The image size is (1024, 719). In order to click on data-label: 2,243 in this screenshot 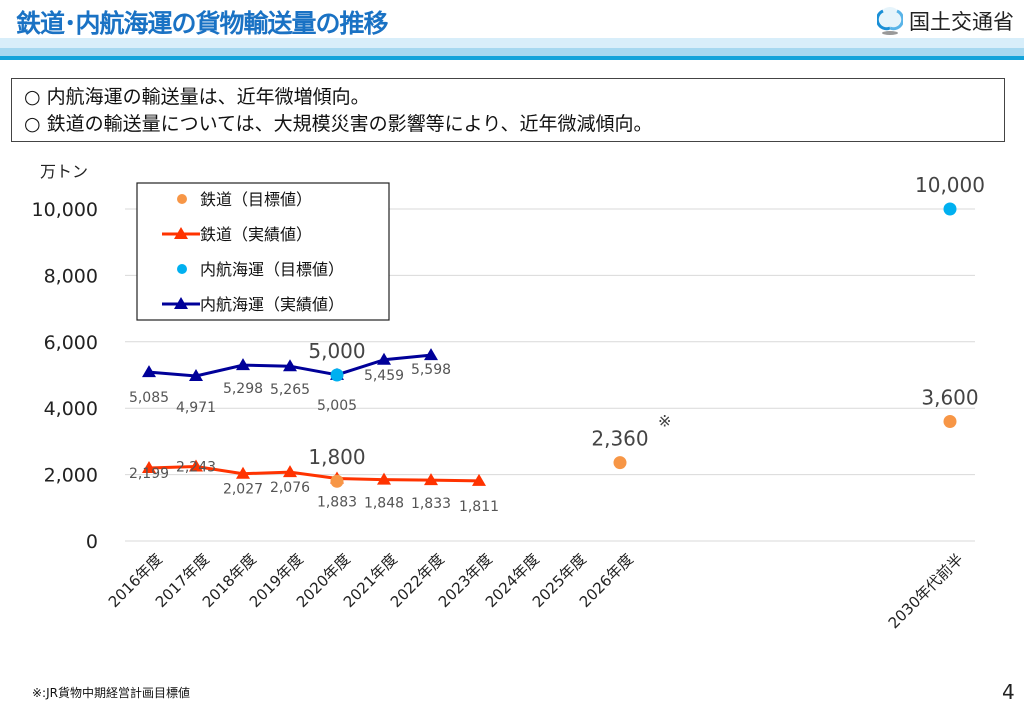, I will do `click(196, 468)`.